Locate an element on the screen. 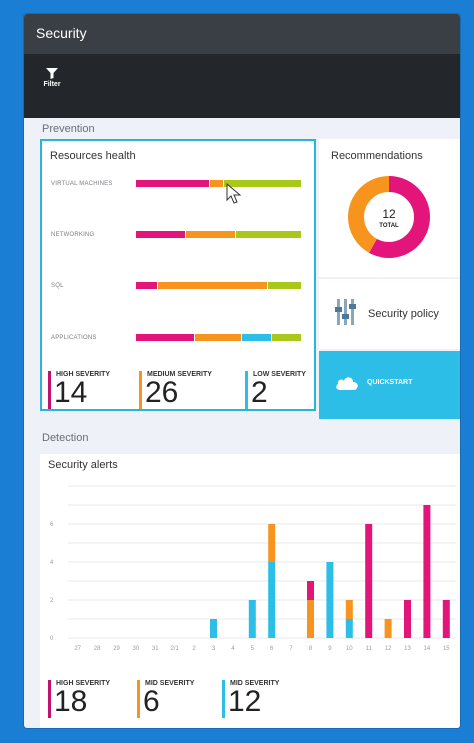 This screenshot has height=743, width=474. x-tick-label: 2 is located at coordinates (194, 649).